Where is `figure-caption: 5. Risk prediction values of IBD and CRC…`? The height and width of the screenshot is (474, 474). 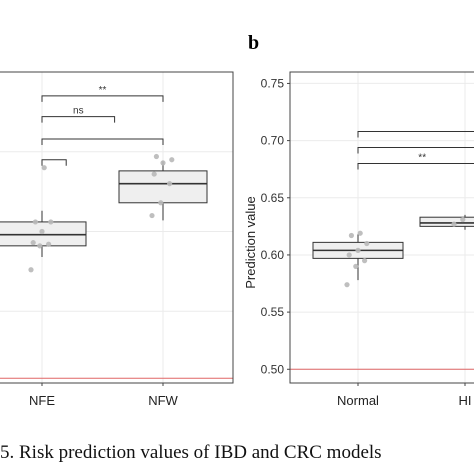
figure-caption: 5. Risk prediction values of IBD and CRC… is located at coordinates (191, 452).